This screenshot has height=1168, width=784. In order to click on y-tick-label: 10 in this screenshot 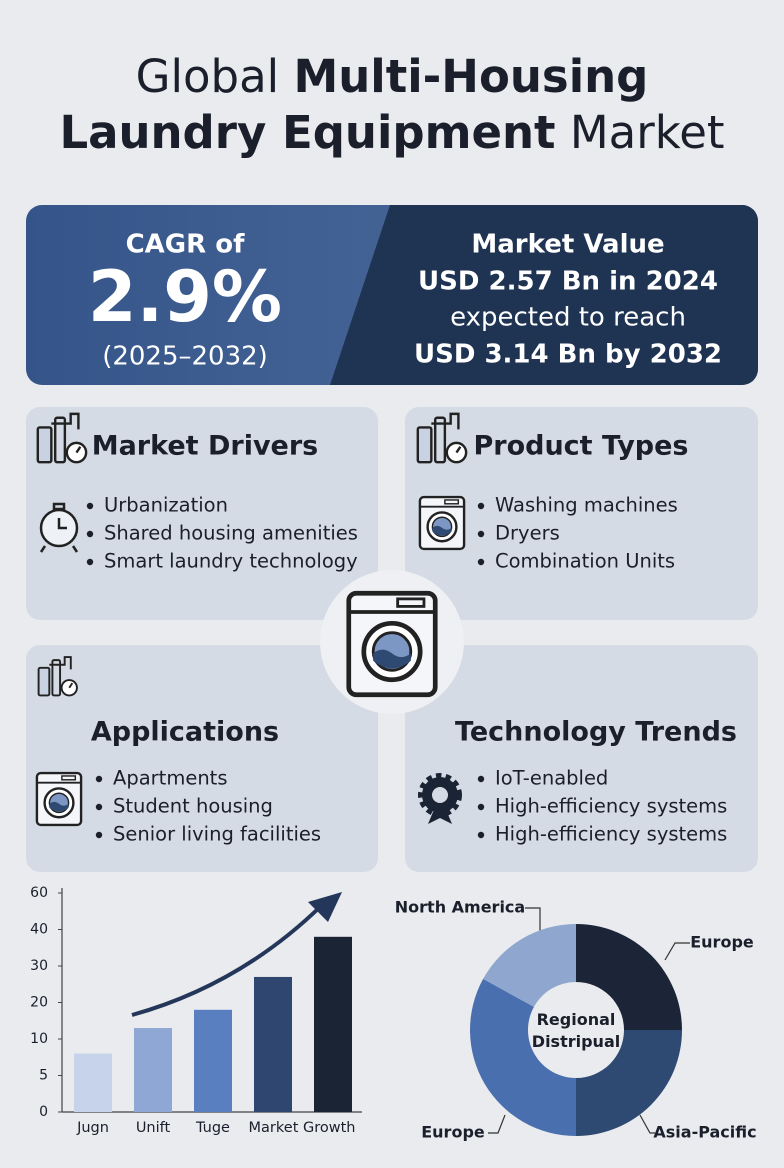, I will do `click(39, 1039)`.